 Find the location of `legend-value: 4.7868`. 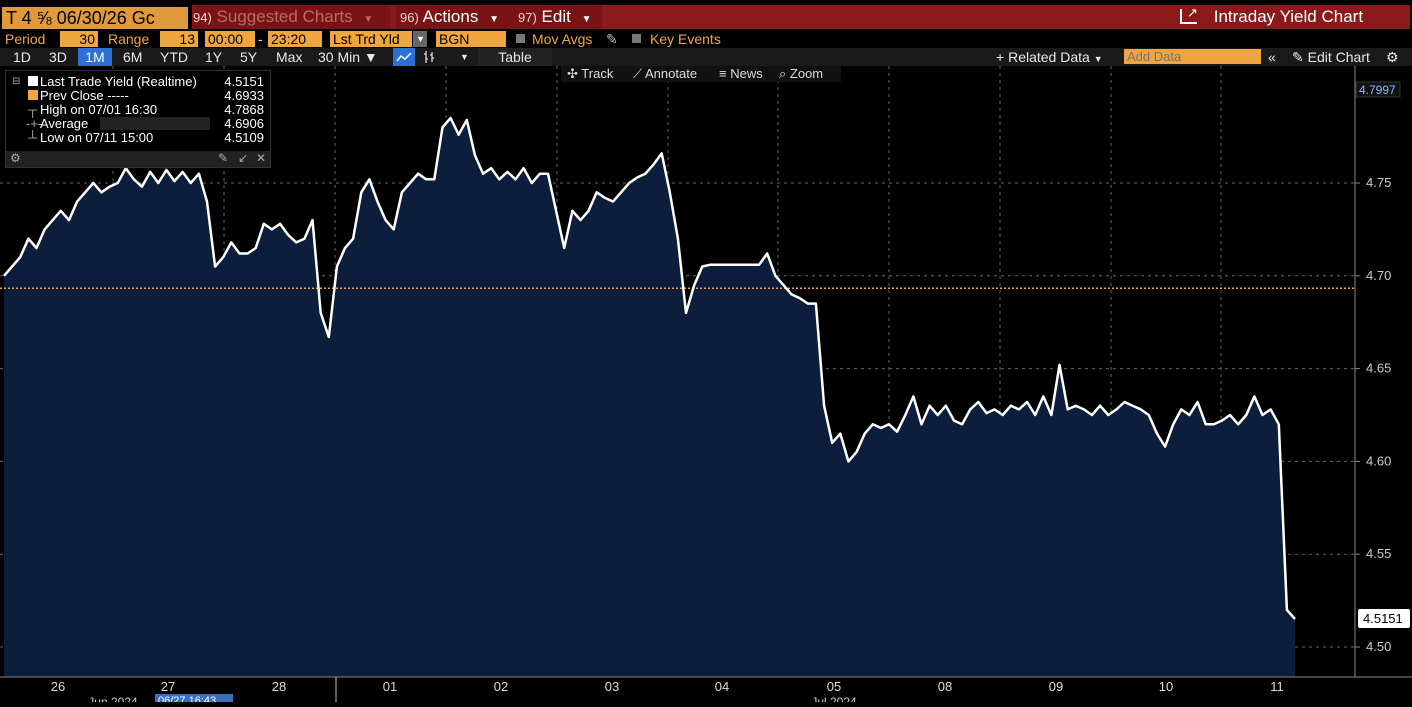

legend-value: 4.7868 is located at coordinates (244, 109).